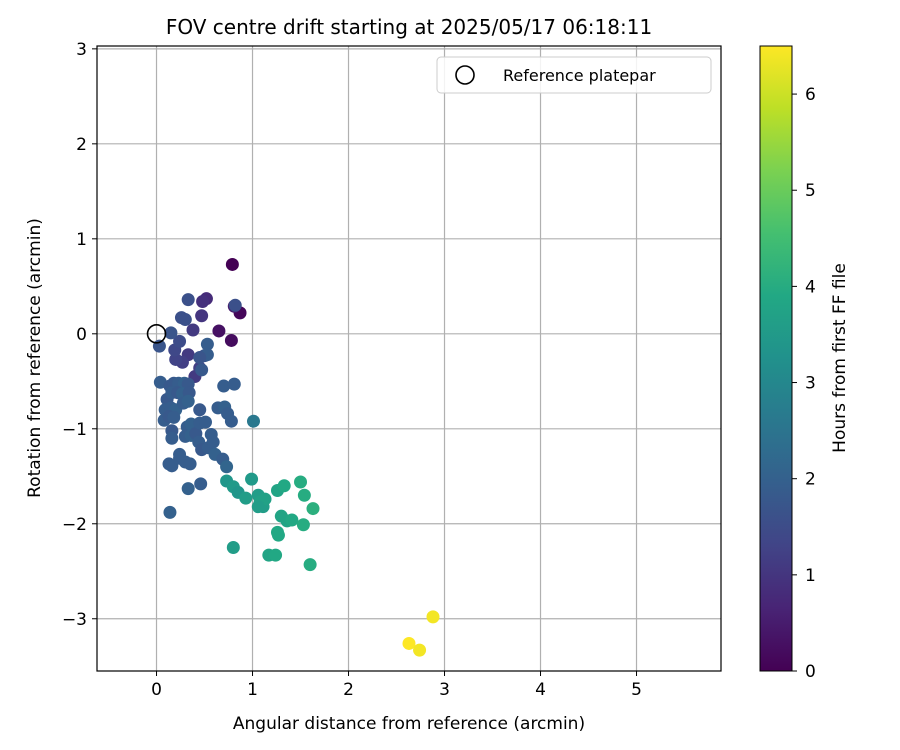  Describe the element at coordinates (540, 690) in the screenshot. I see `x-tick-label: 4` at that location.